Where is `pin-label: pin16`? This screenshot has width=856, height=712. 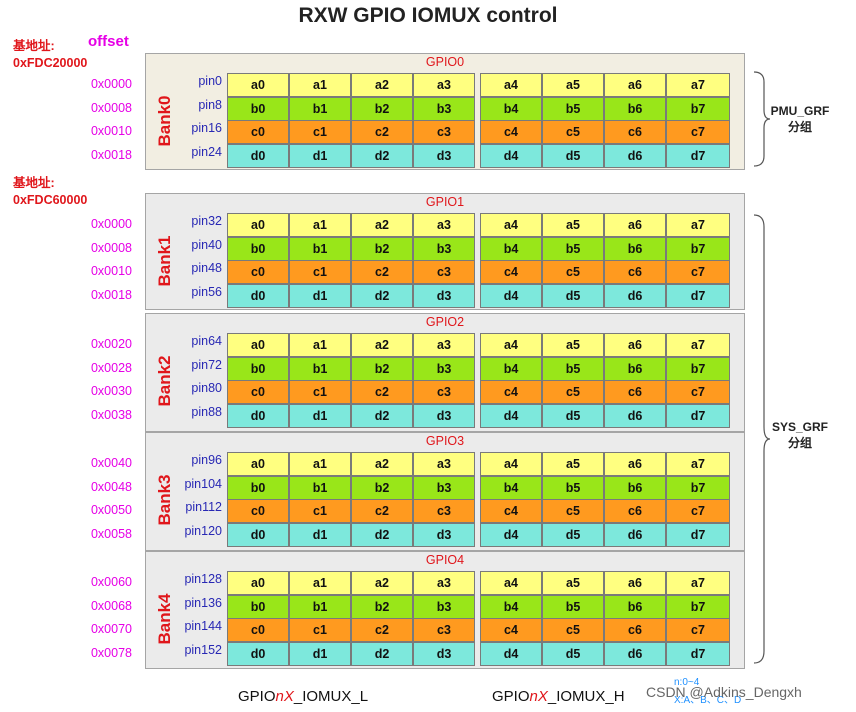
pin-label: pin16 is located at coordinates (206, 128).